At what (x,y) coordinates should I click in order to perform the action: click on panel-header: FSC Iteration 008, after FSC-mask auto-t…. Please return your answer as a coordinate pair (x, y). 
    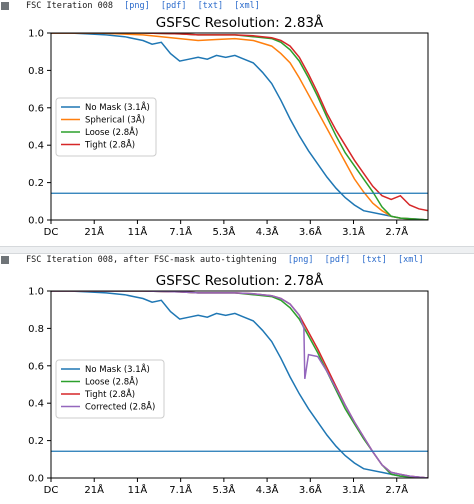
    Looking at the image, I should click on (237, 260).